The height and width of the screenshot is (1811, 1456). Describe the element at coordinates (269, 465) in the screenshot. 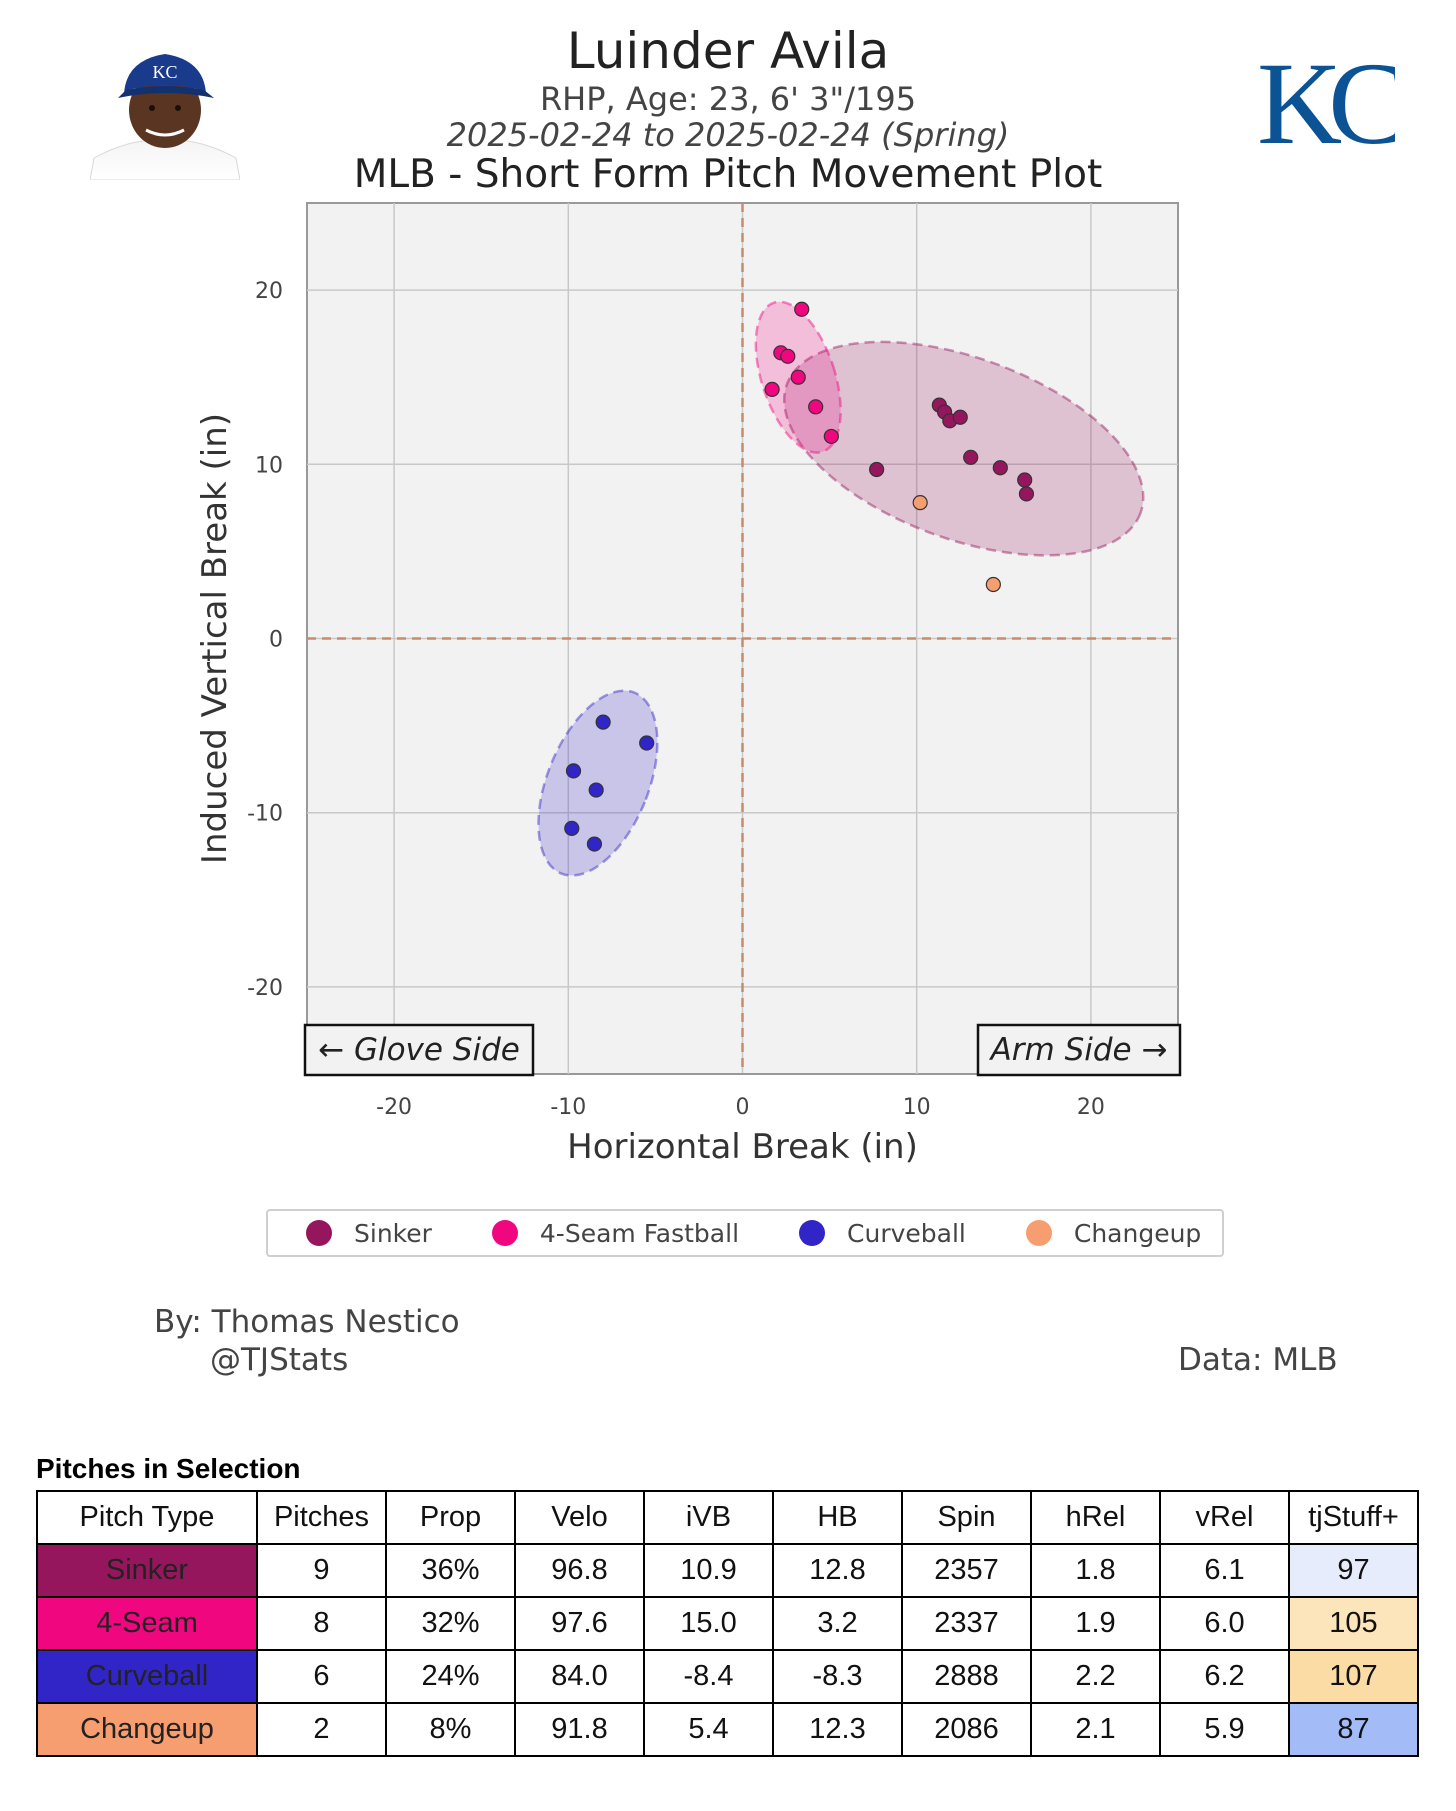

I see `y-tick-label: 10` at that location.